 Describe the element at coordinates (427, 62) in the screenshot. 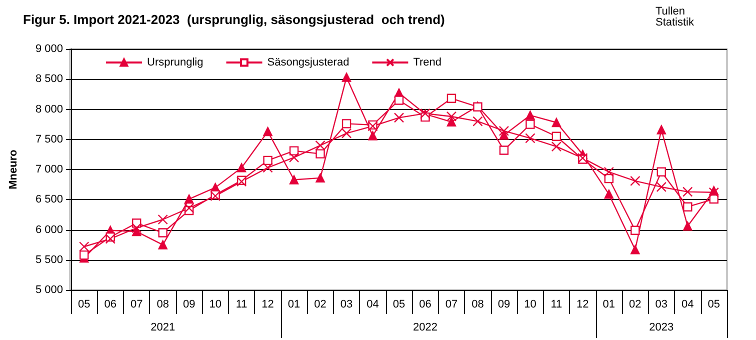

I see `legend-label: Trend` at that location.